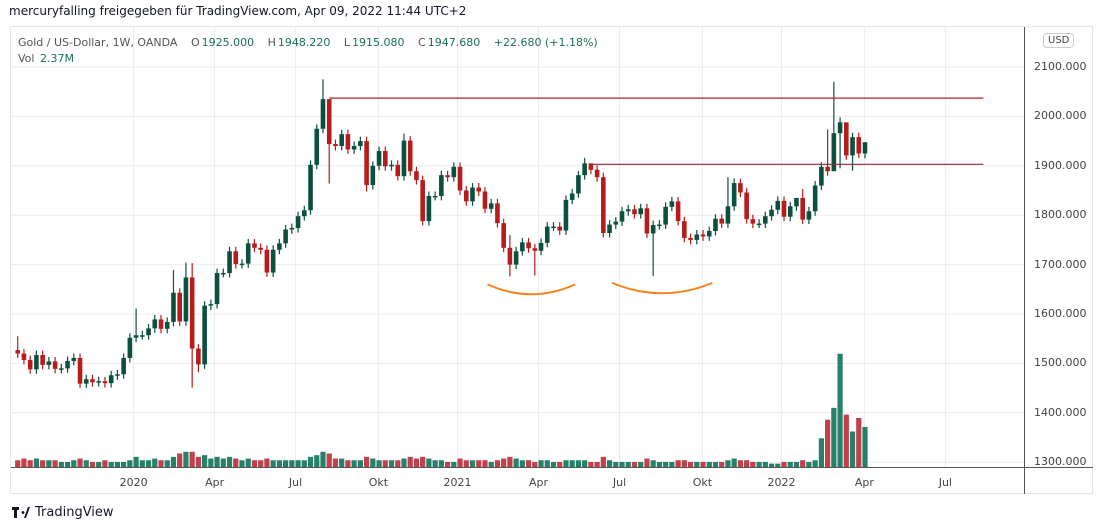 The height and width of the screenshot is (531, 1100). I want to click on high-value: 1948.220, so click(304, 42).